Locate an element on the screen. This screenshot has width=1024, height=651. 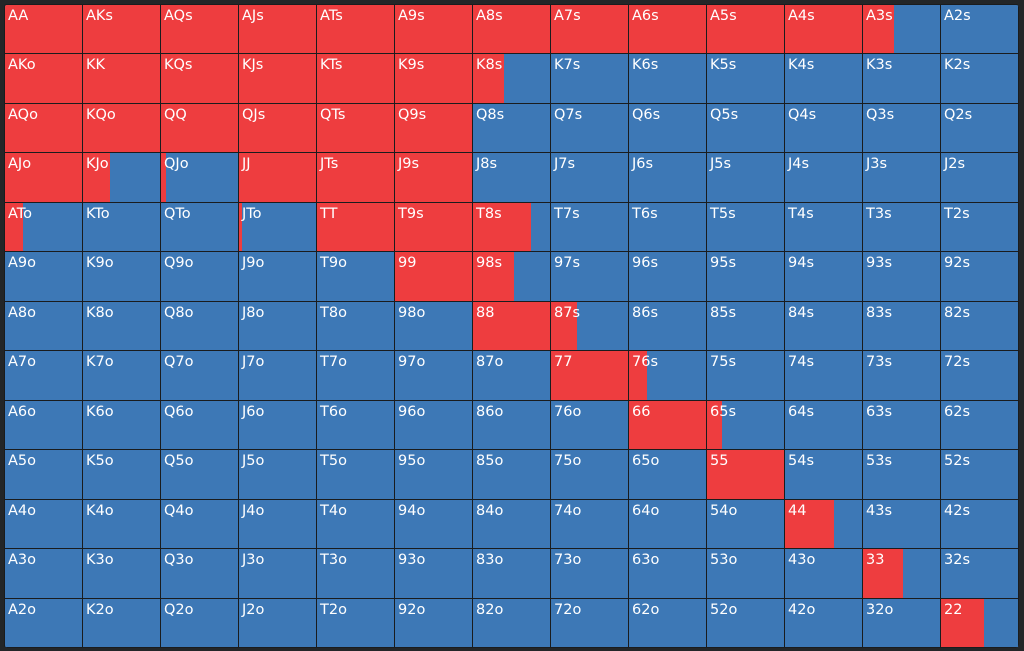
hand-cell-75s: 75s is located at coordinates (746, 376).